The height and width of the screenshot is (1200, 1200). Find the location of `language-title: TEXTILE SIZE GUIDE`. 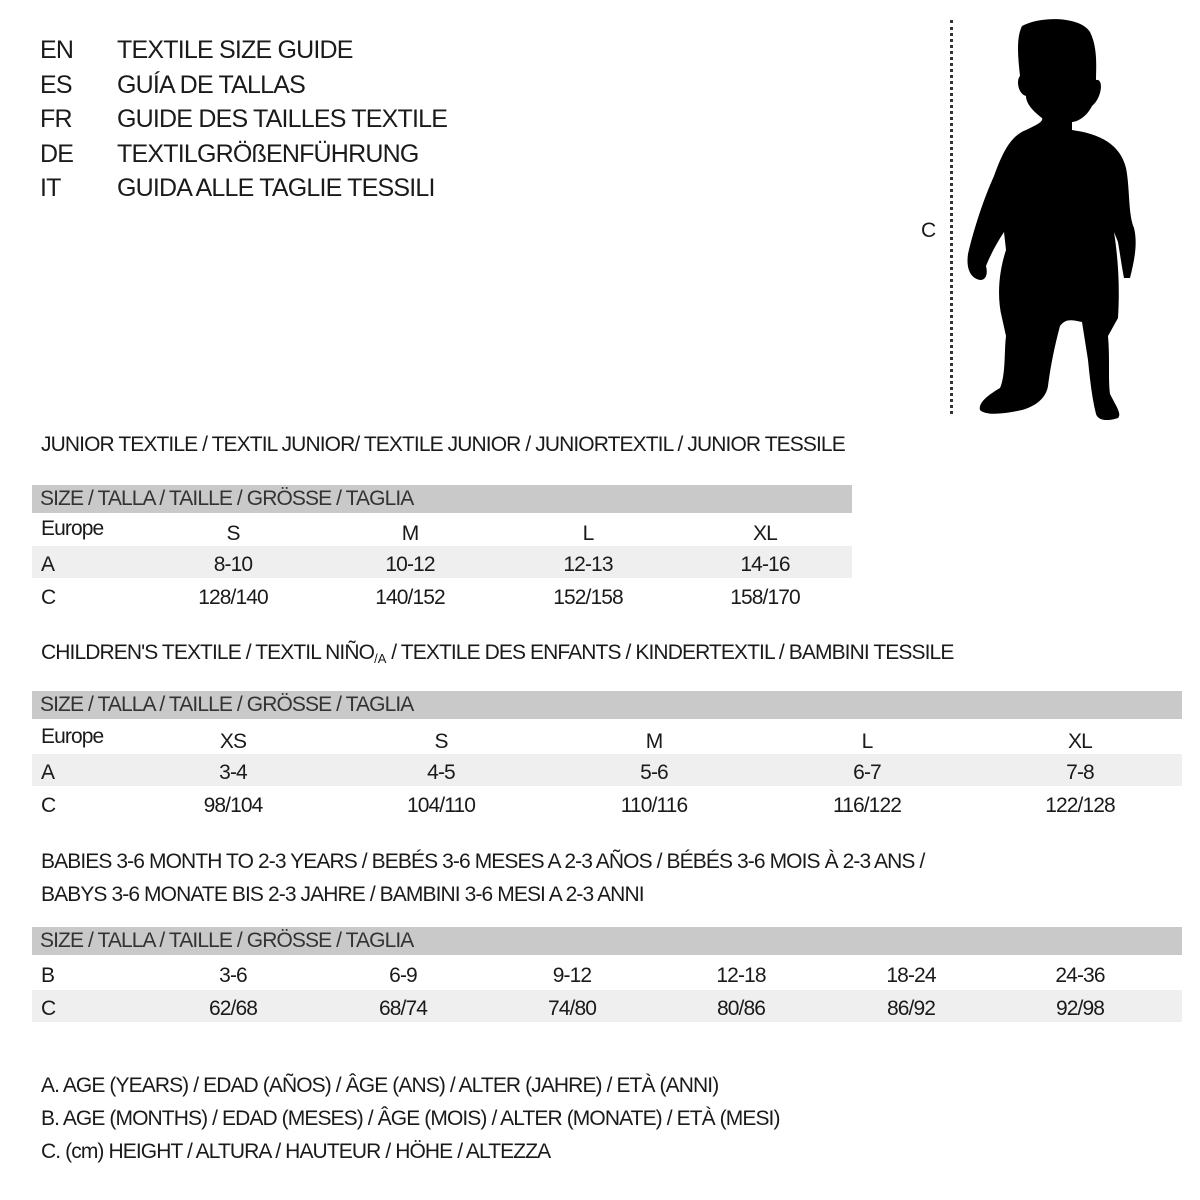

language-title: TEXTILE SIZE GUIDE is located at coordinates (235, 50).